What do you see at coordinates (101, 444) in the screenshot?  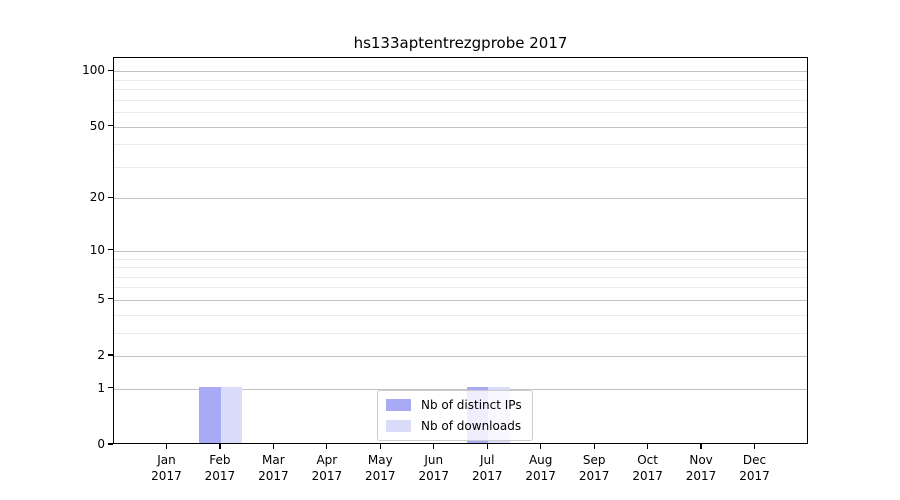 I see `y-tick-label: 0` at bounding box center [101, 444].